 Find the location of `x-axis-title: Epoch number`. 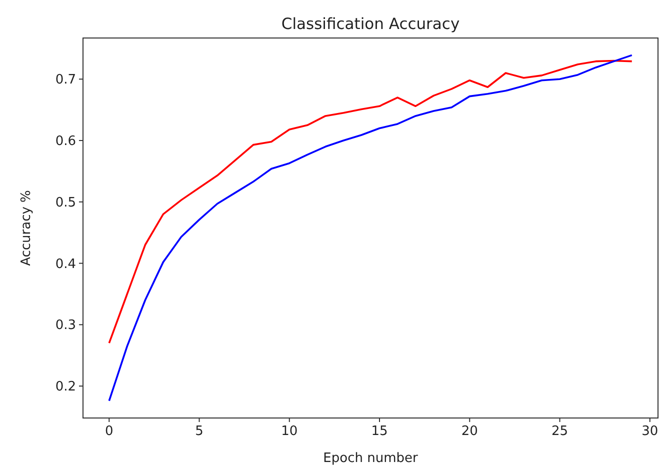

x-axis-title: Epoch number is located at coordinates (370, 458).